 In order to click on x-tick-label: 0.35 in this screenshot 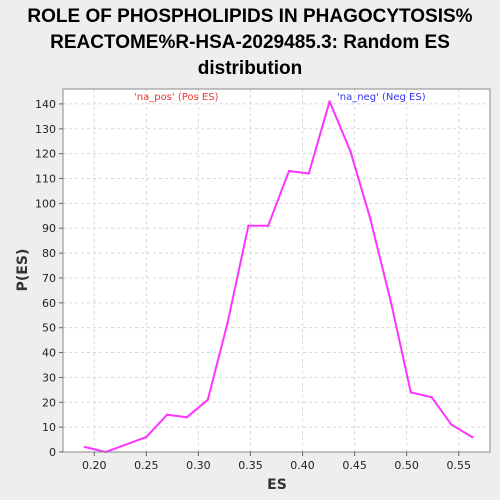, I will do `click(250, 465)`.